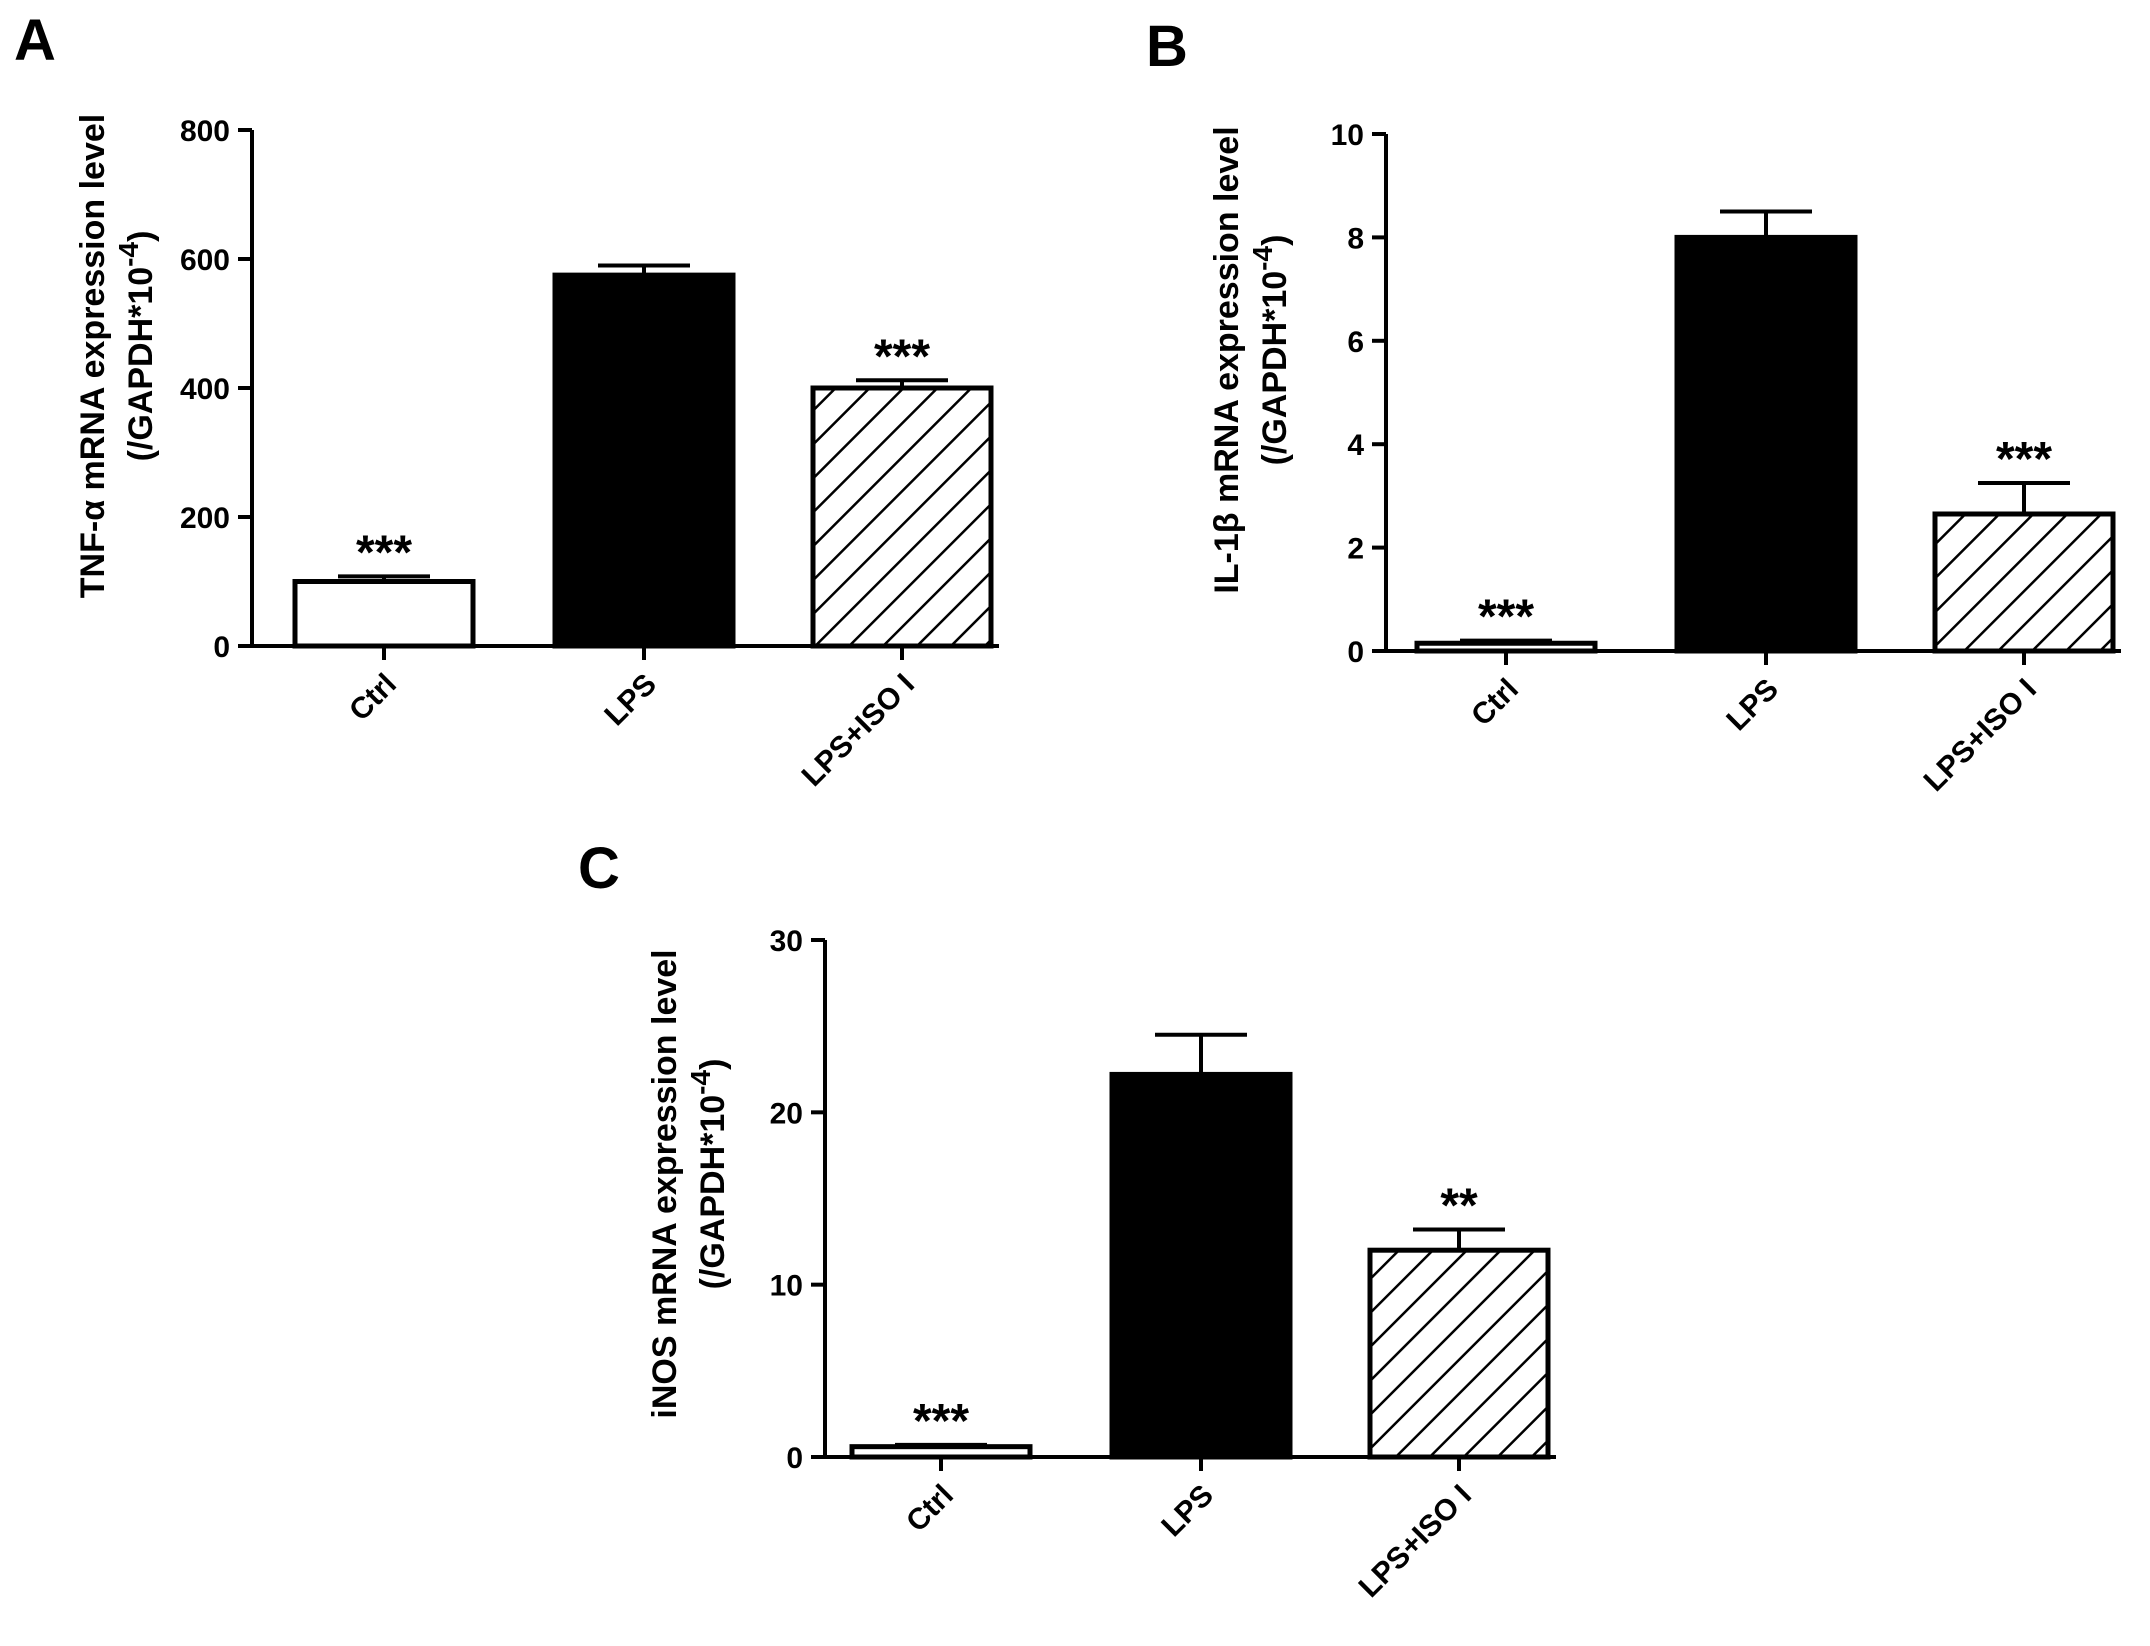  What do you see at coordinates (941, 1421) in the screenshot?
I see `panel-c-significance-marker: ***` at bounding box center [941, 1421].